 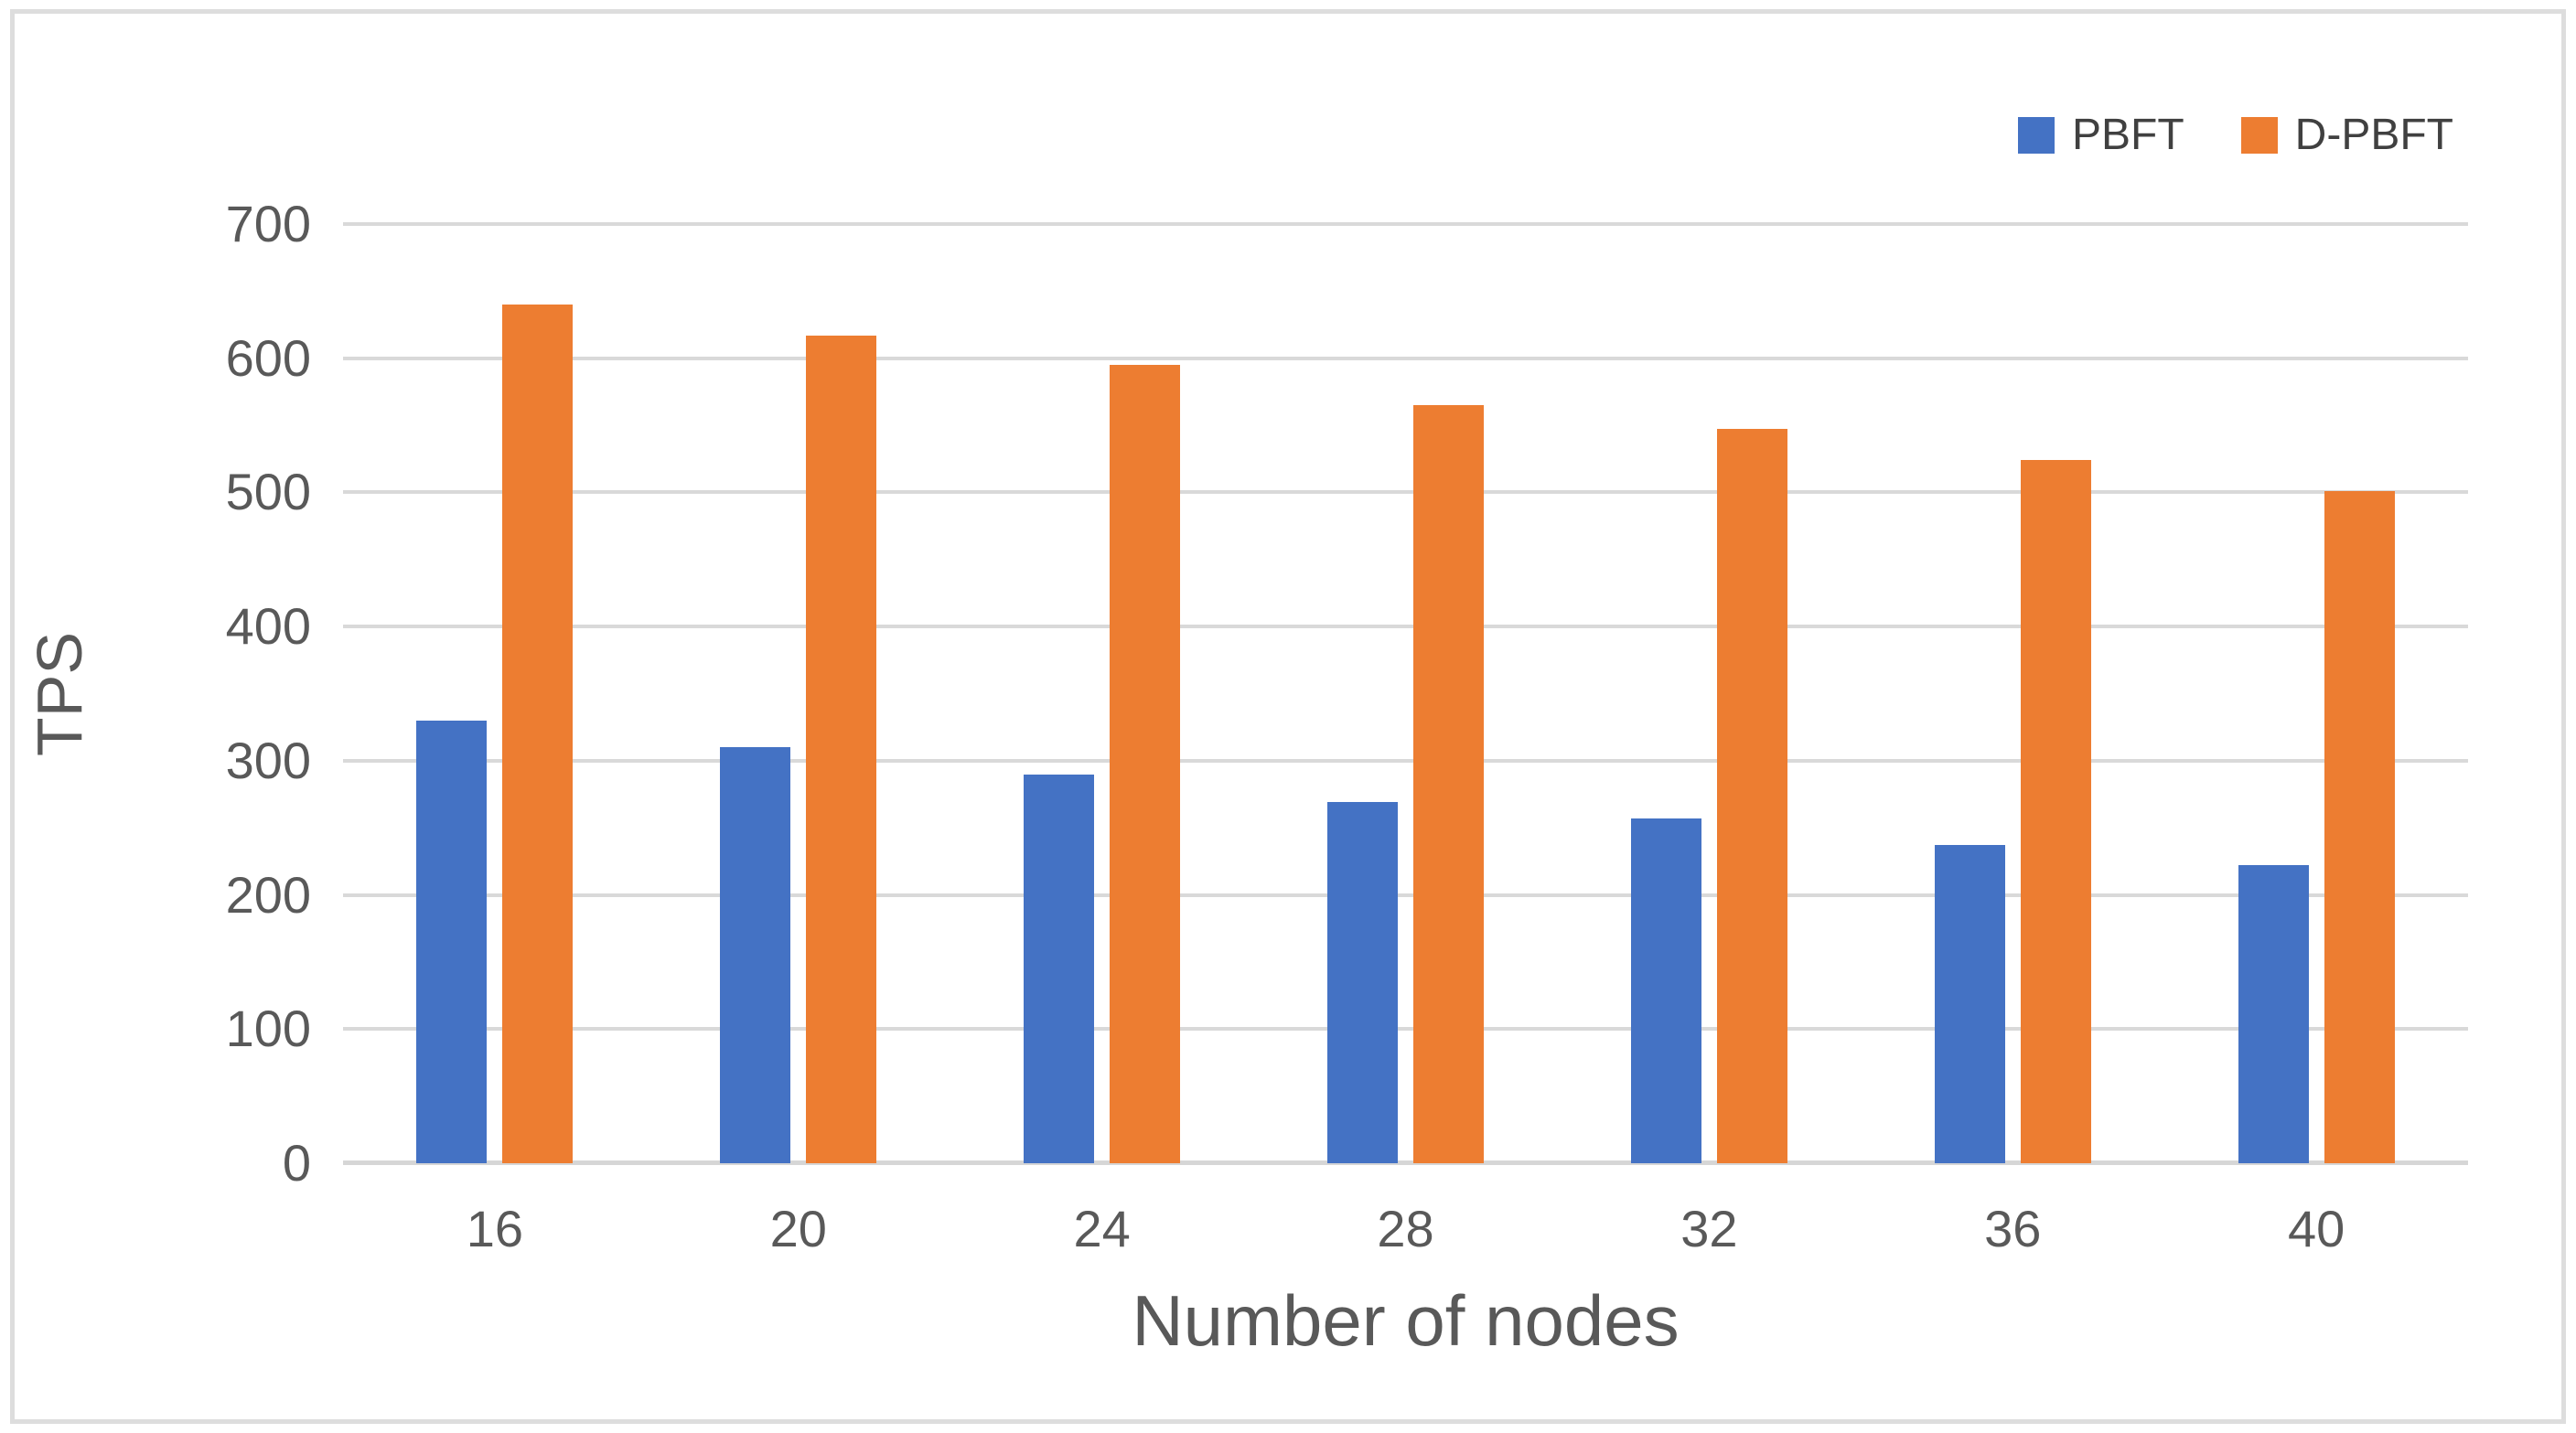 I want to click on x-tick-label: 28, so click(x=1405, y=1228).